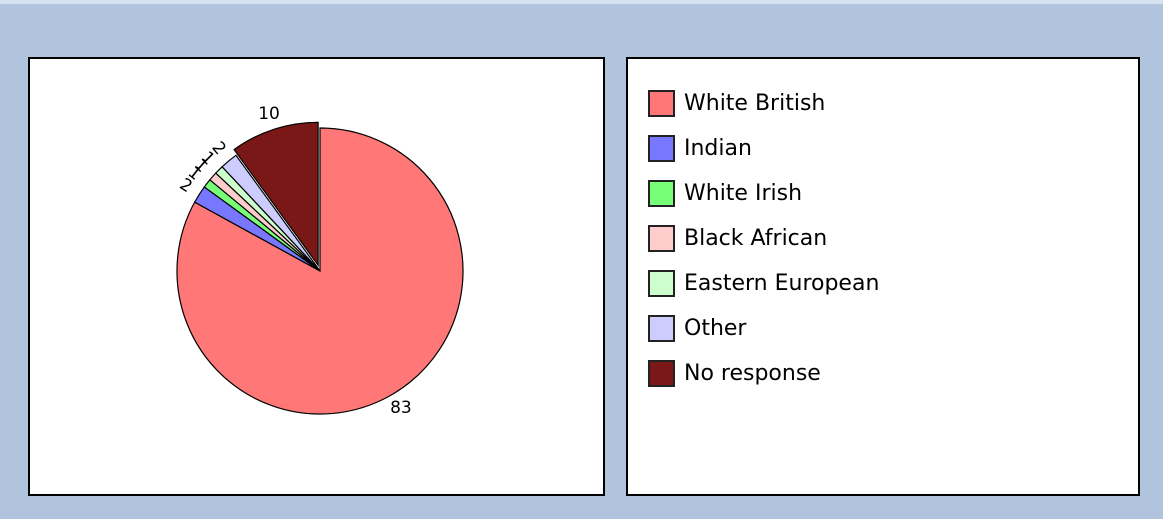  Describe the element at coordinates (755, 103) in the screenshot. I see `legend-label: White British` at that location.